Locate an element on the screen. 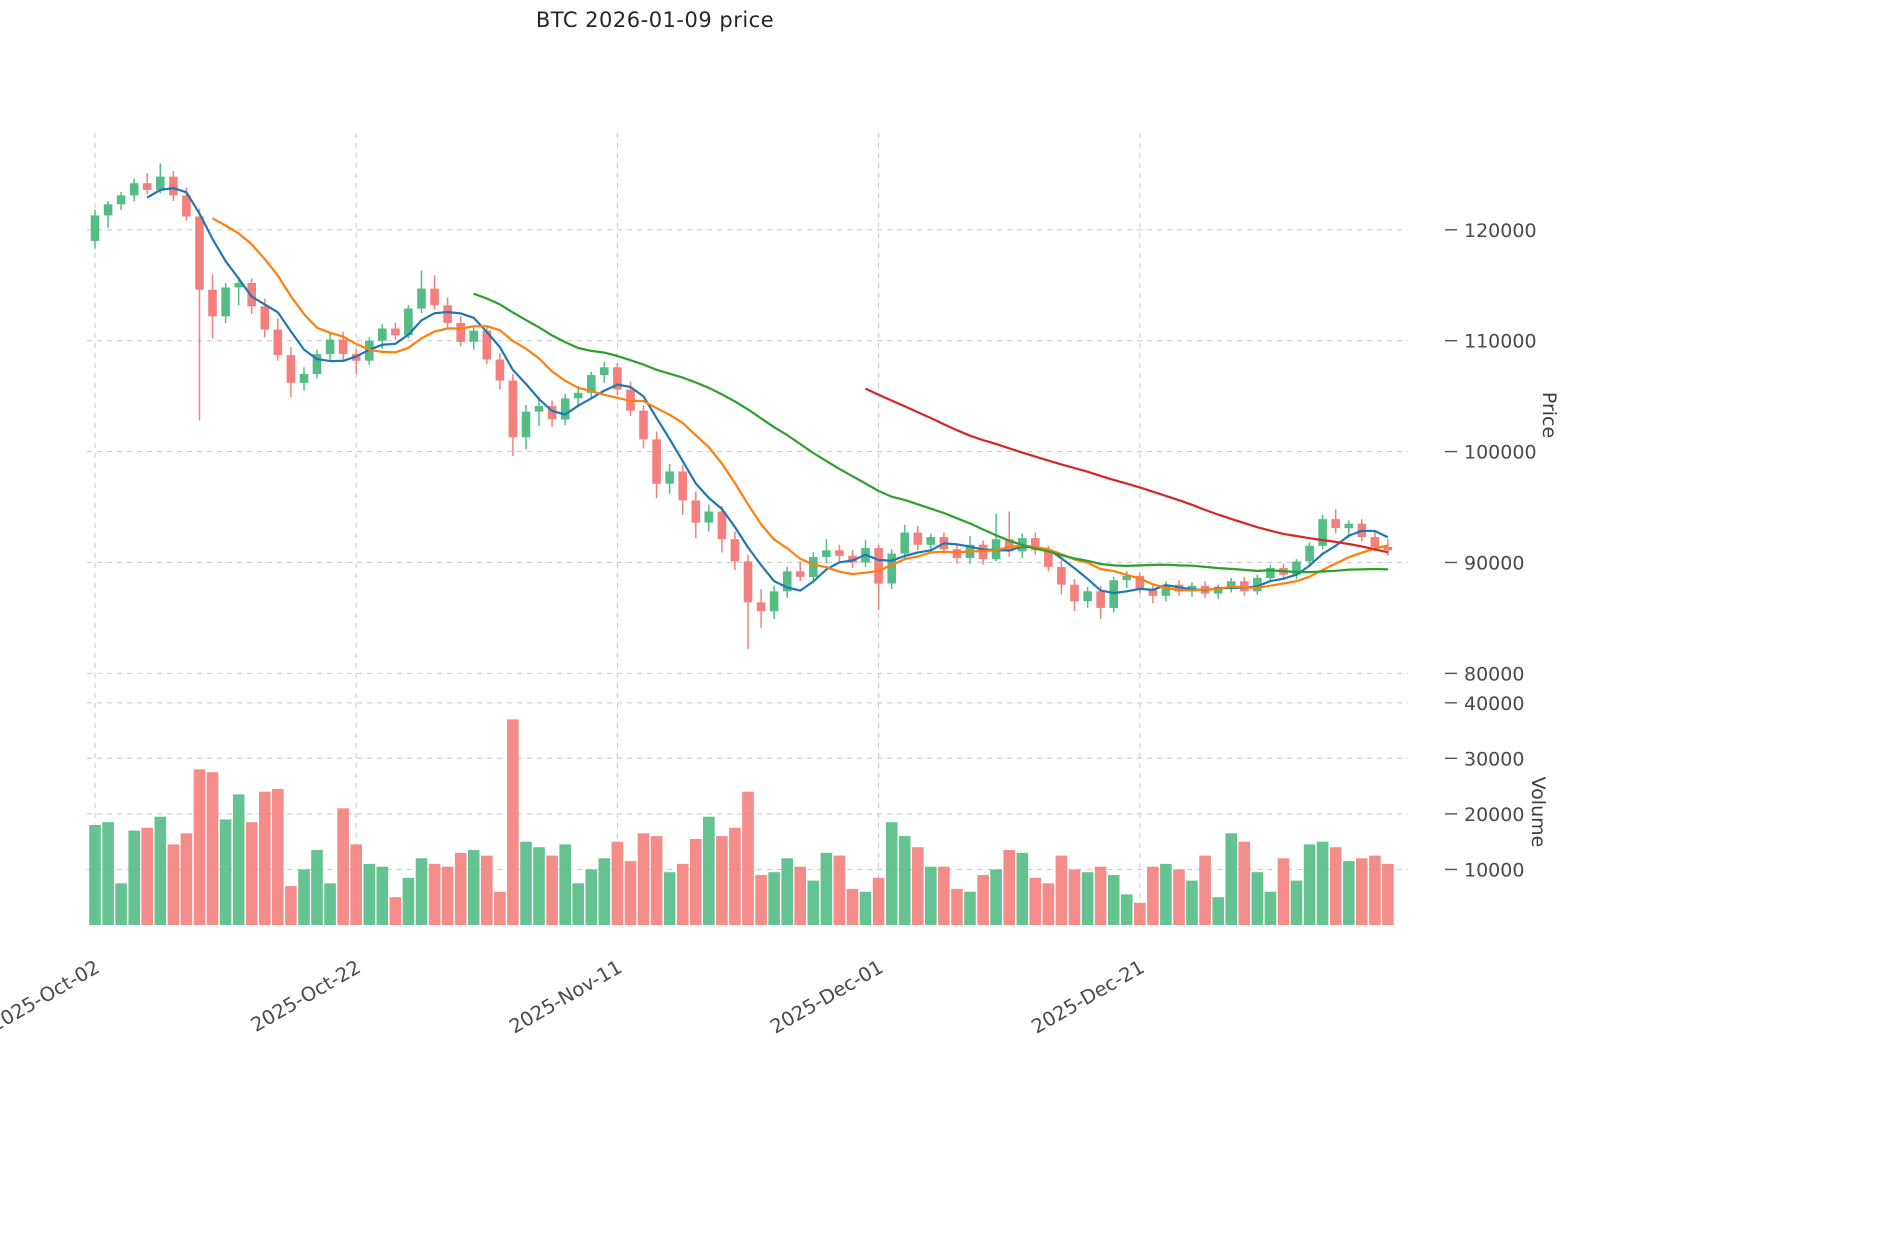 Image resolution: width=1880 pixels, height=1246 pixels. price-tick-label: 100000 is located at coordinates (1500, 453).